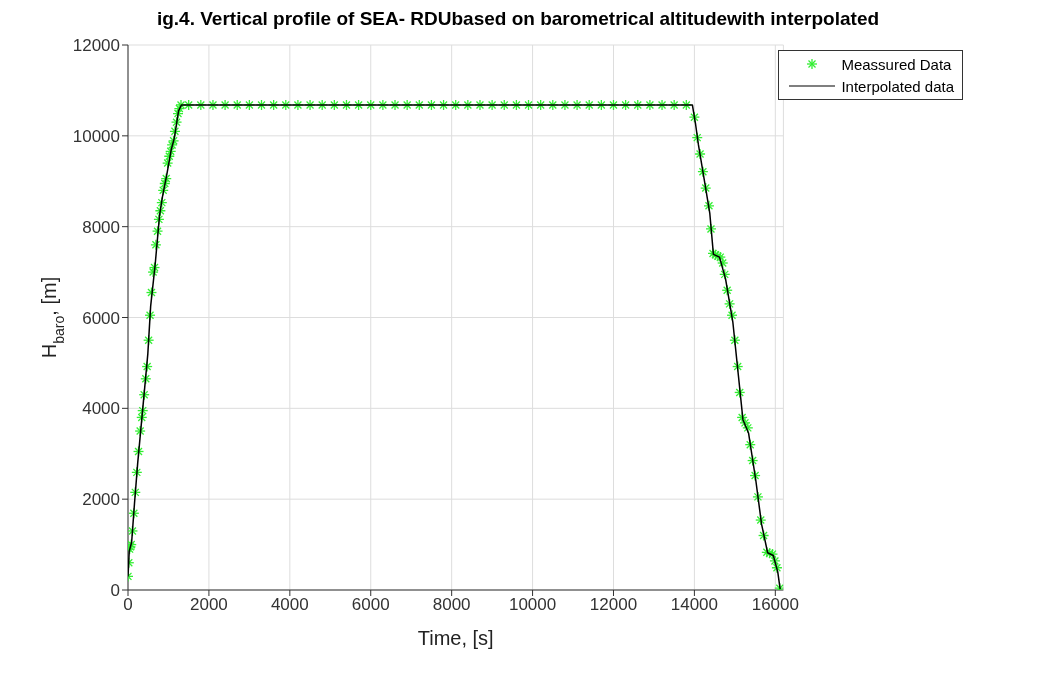 The height and width of the screenshot is (688, 1038). Describe the element at coordinates (289, 605) in the screenshot. I see `x-tick-label: 4000` at that location.